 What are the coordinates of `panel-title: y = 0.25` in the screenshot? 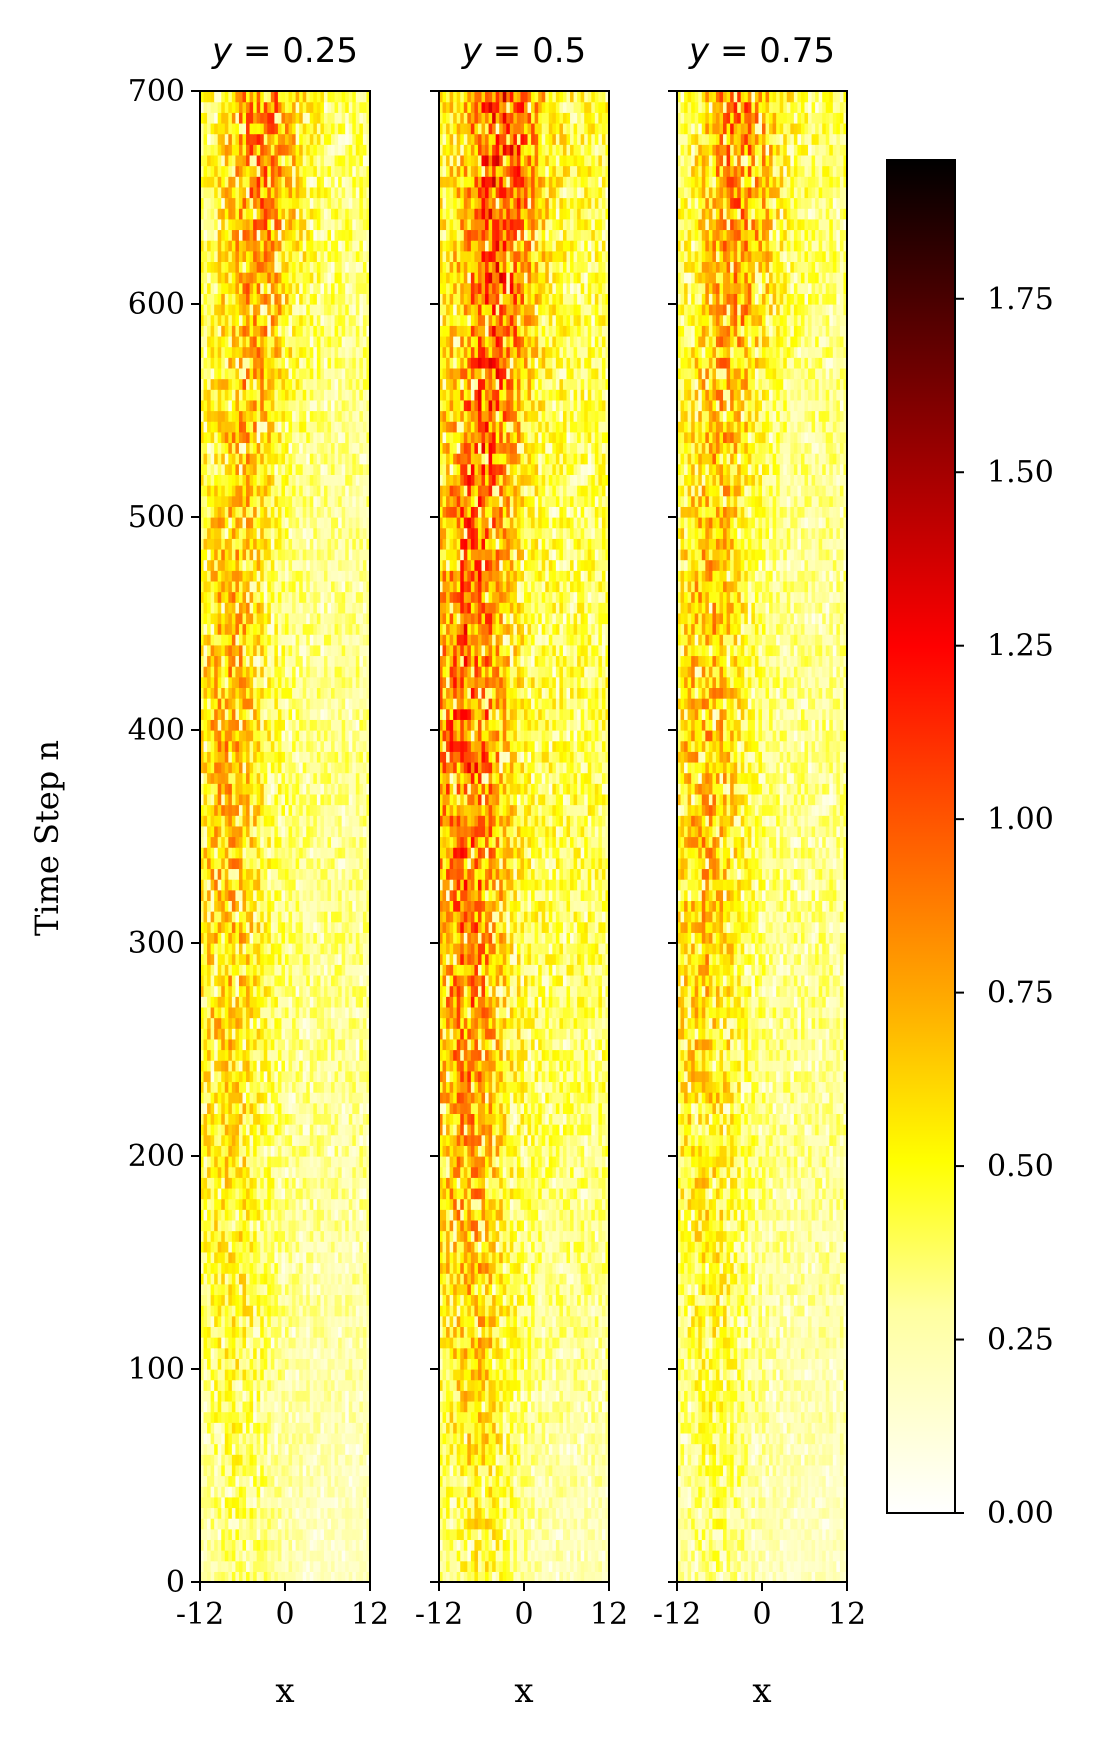 It's located at (284, 51).